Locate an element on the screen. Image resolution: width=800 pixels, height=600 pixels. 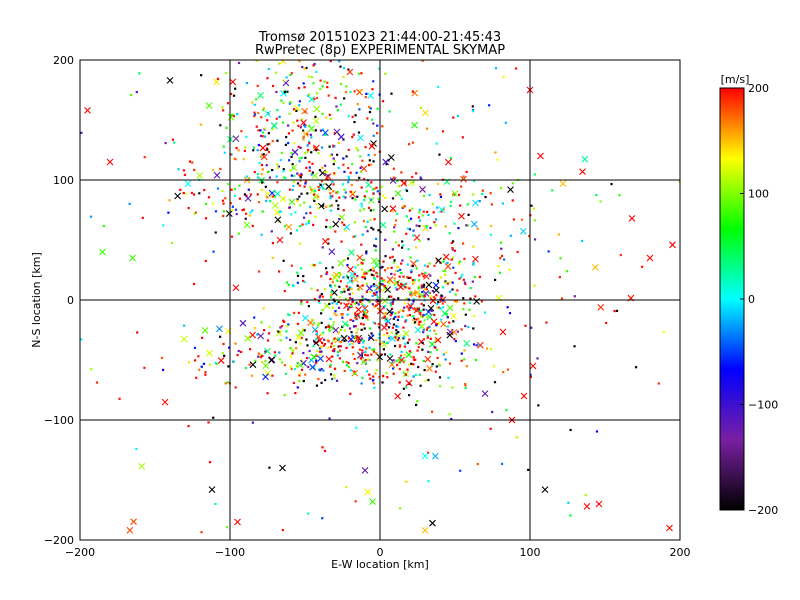
colorbar-tick-label: 100 is located at coordinates (758, 194).